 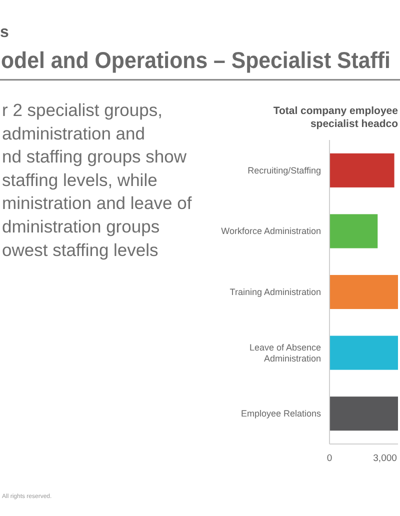 What do you see at coordinates (73, 133) in the screenshot?
I see `text: administration and` at bounding box center [73, 133].